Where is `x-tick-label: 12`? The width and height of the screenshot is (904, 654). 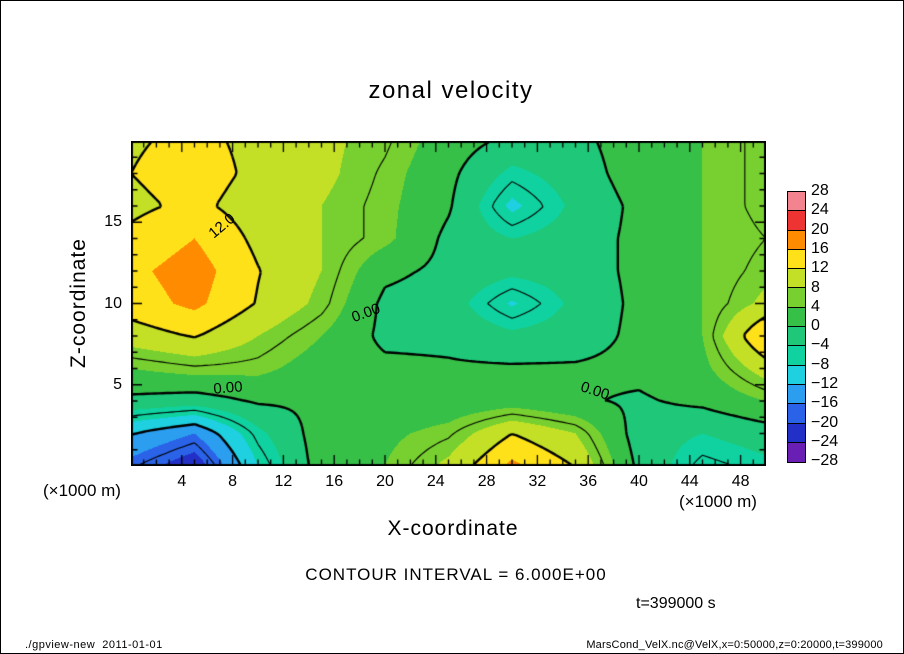
x-tick-label: 12 is located at coordinates (283, 481).